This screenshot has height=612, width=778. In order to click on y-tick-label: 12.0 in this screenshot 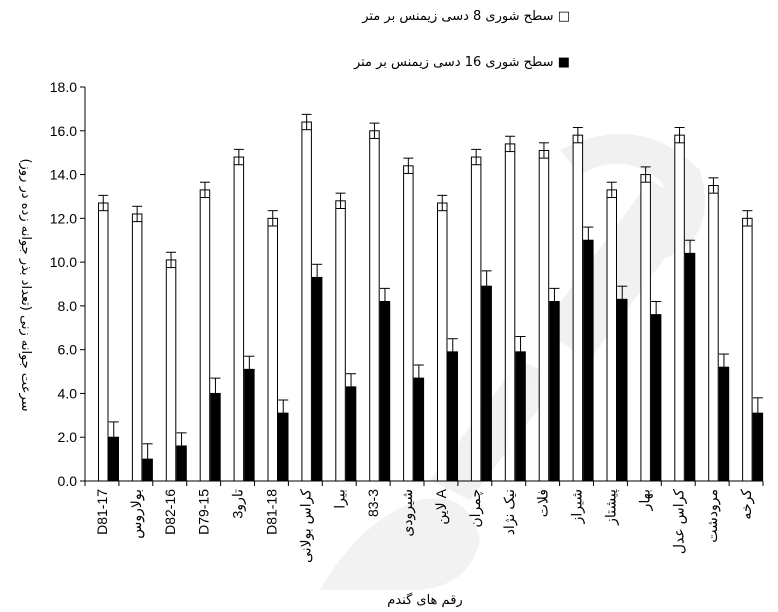, I will do `click(63, 218)`.